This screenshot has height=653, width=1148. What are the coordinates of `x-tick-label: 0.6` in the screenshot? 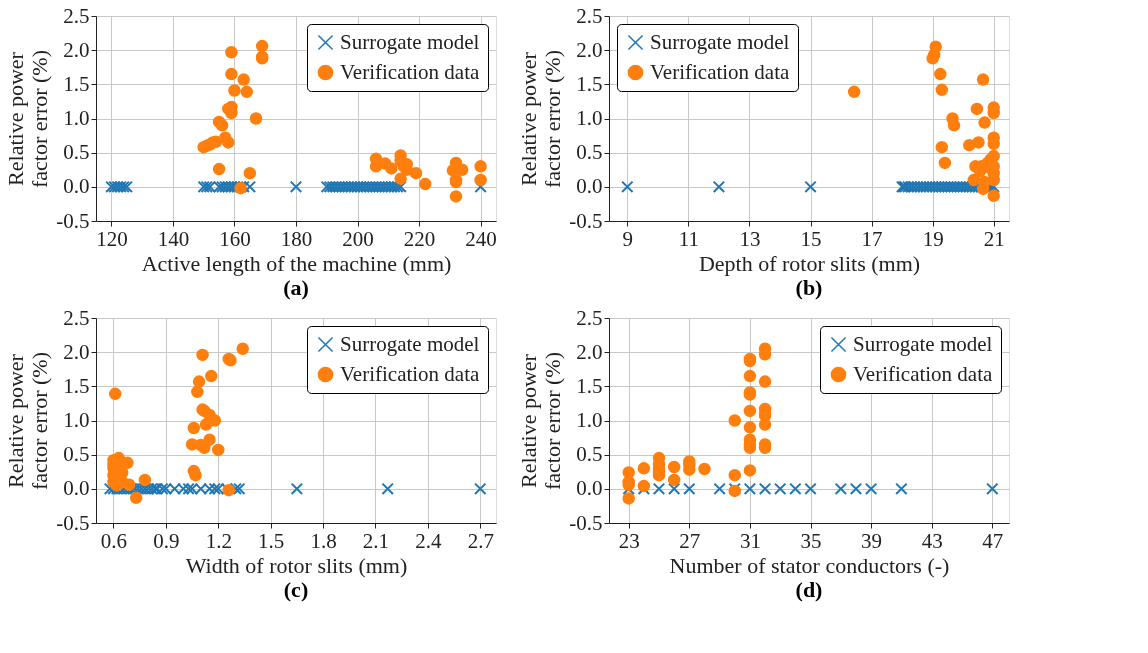 It's located at (114, 540).